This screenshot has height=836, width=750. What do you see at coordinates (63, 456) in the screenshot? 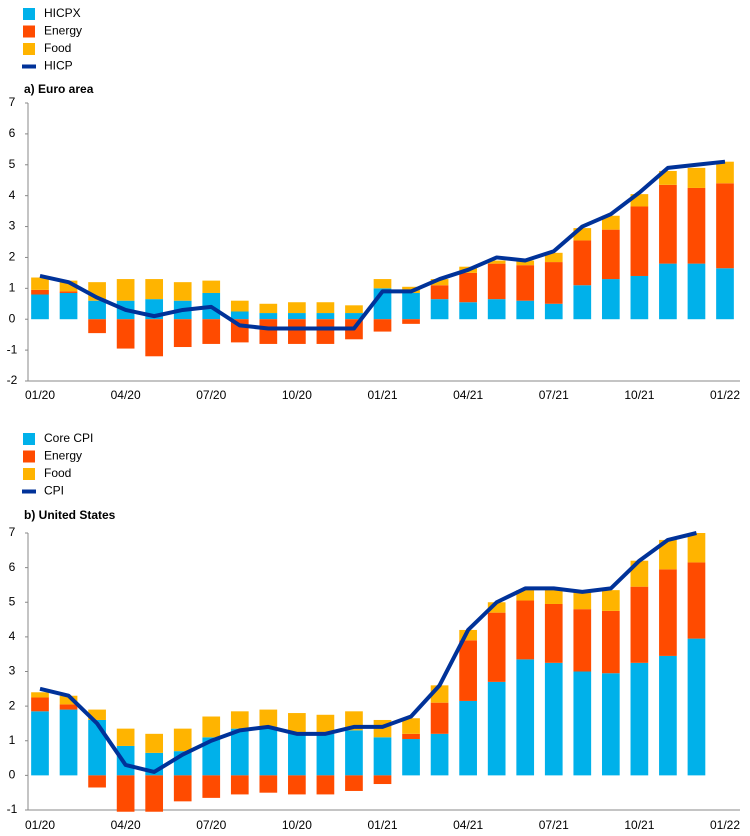
I see `legend-label: Energy` at bounding box center [63, 456].